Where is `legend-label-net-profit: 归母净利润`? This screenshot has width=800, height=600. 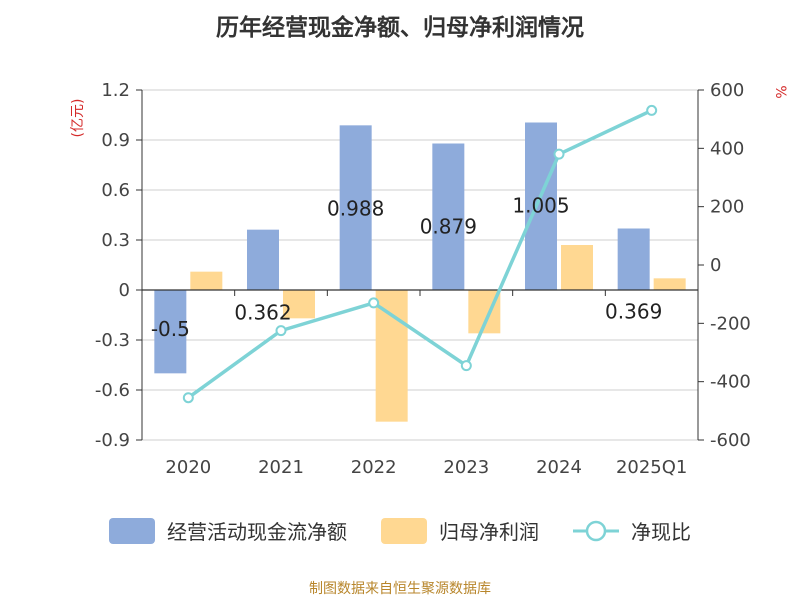
legend-label-net-profit: 归母净利润 is located at coordinates (489, 532).